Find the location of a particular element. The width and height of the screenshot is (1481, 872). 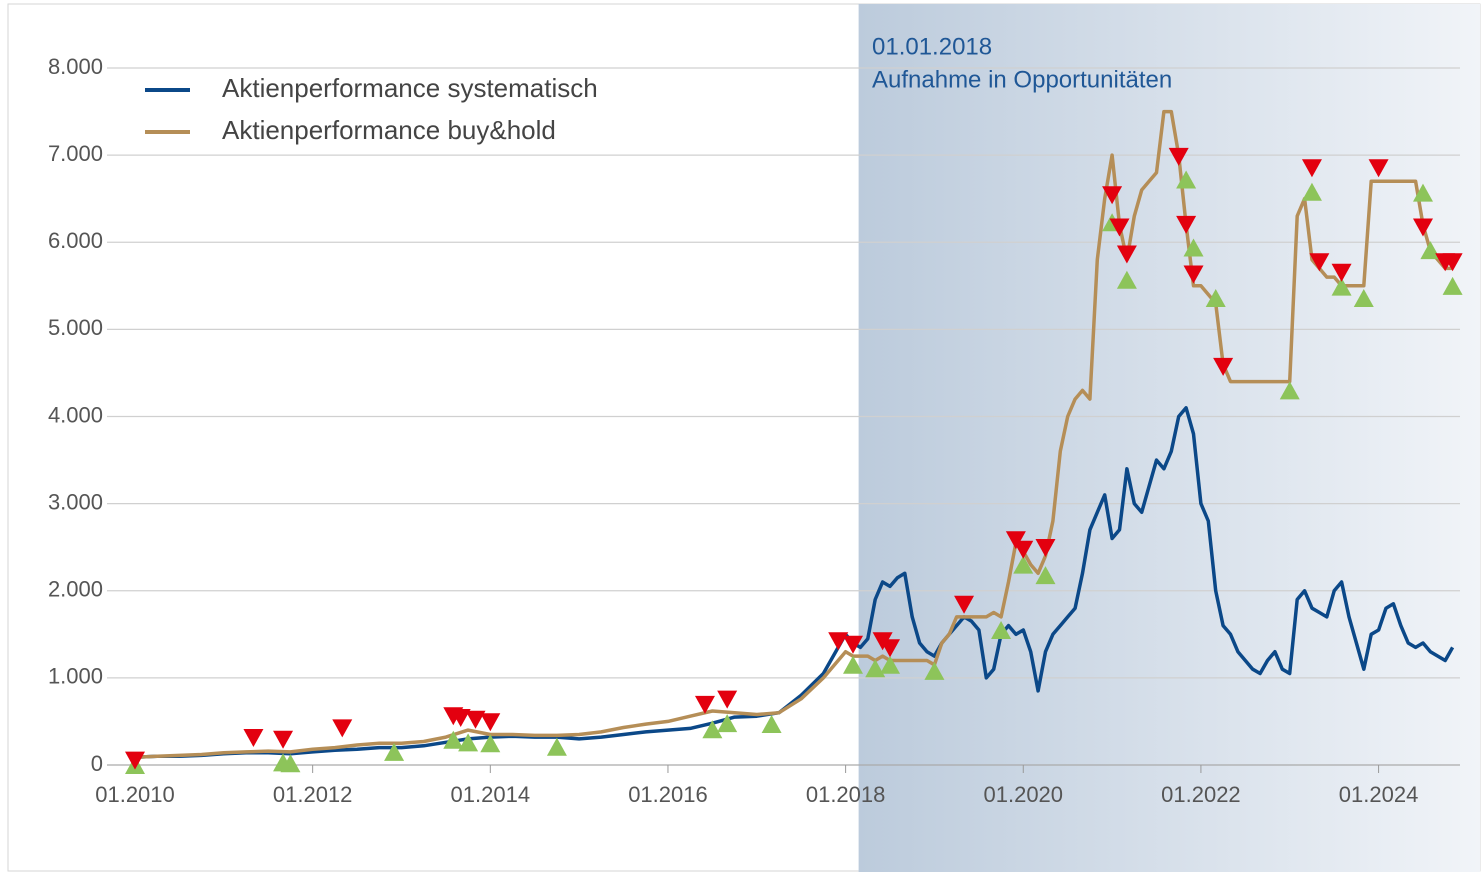

x-tick-label: 01.2018 is located at coordinates (846, 794).